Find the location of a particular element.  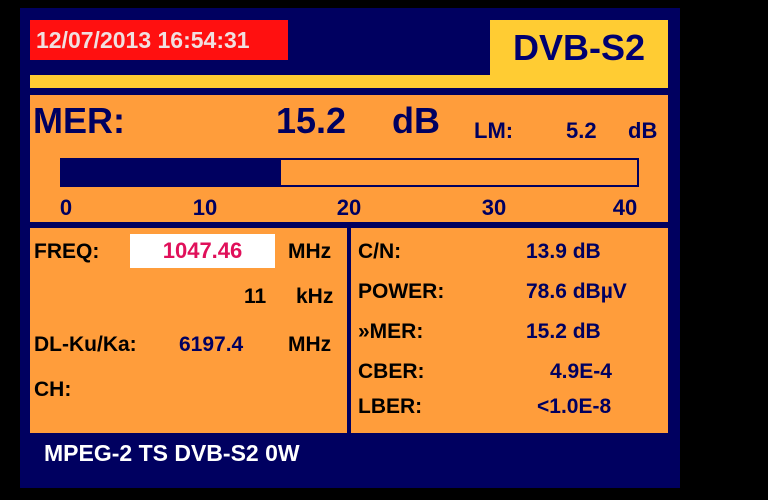

lm-unit: dB is located at coordinates (643, 130).